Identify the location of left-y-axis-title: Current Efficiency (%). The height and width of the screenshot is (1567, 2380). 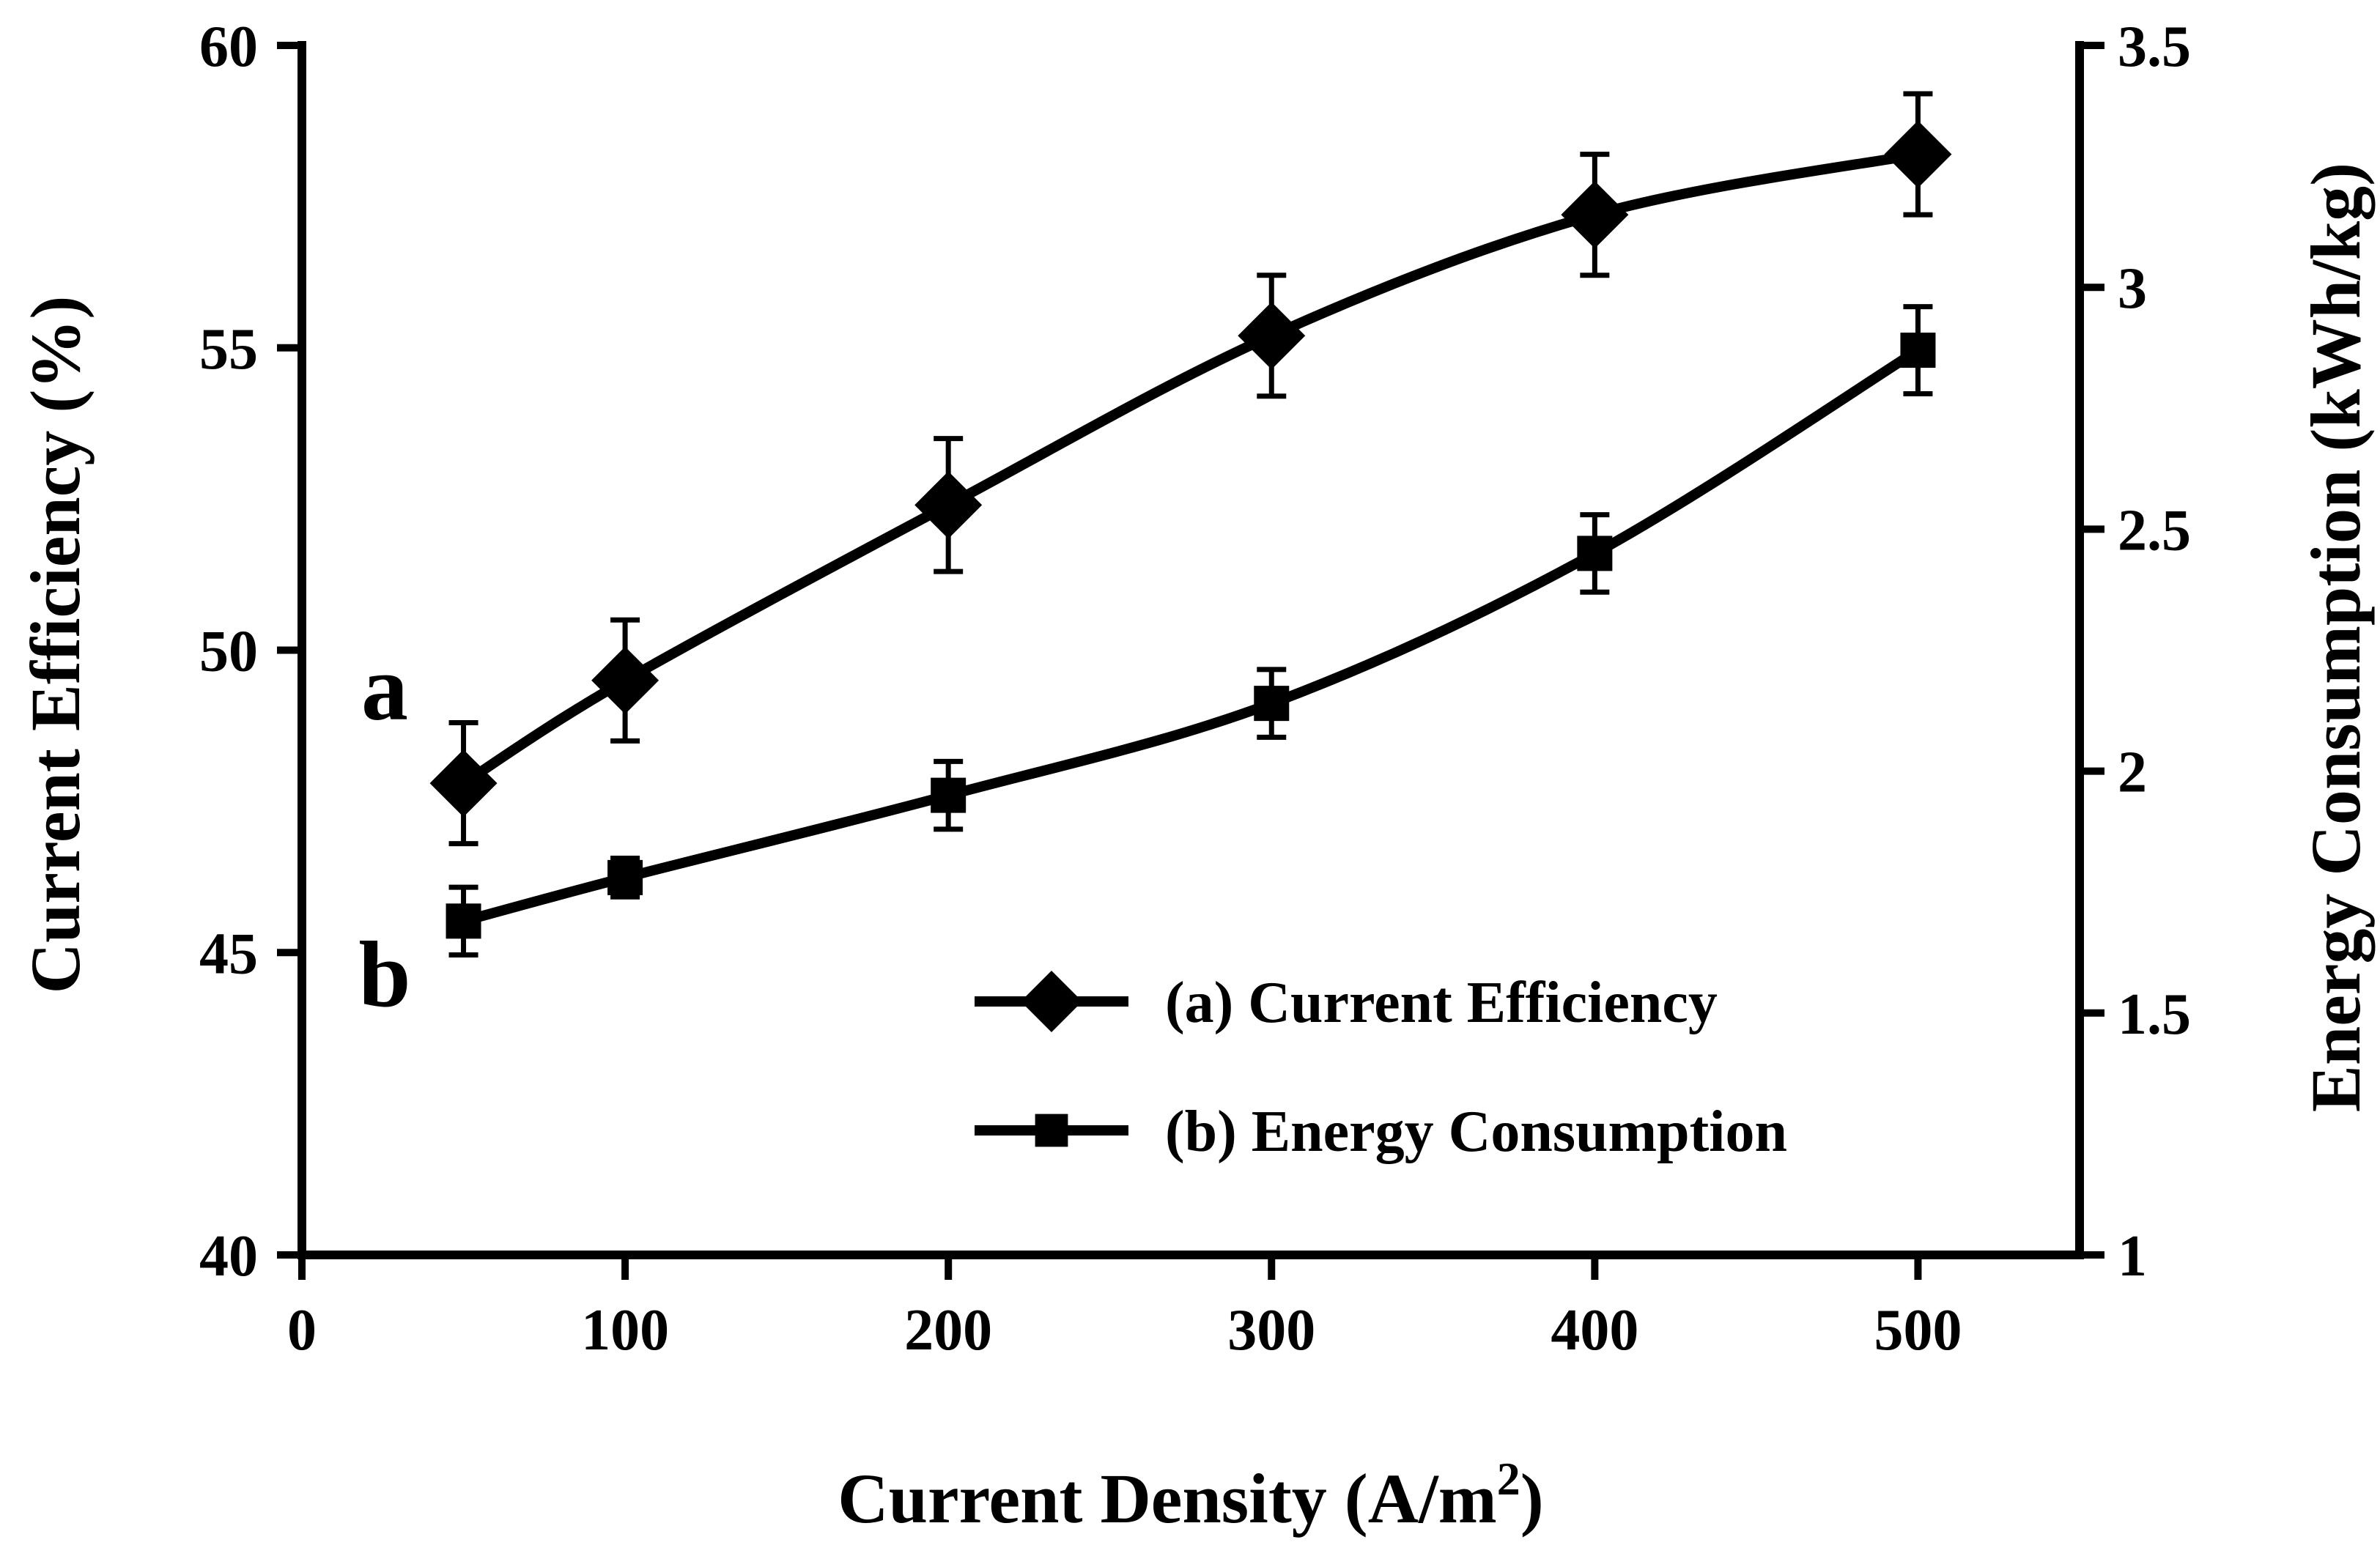
(55, 645).